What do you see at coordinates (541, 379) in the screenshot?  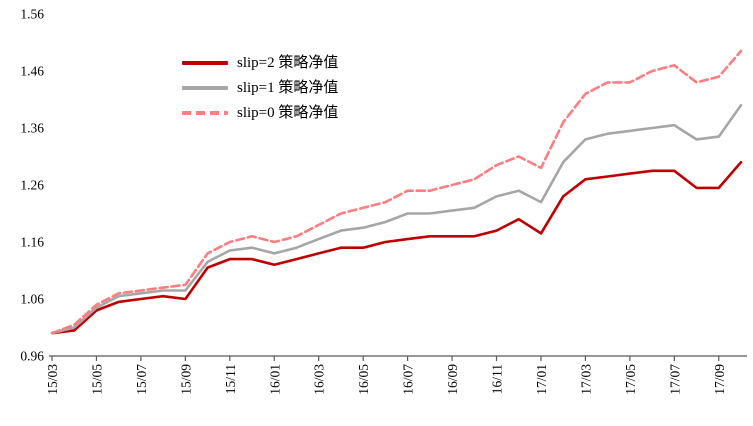 I see `x-tick-label: 17/01` at bounding box center [541, 379].